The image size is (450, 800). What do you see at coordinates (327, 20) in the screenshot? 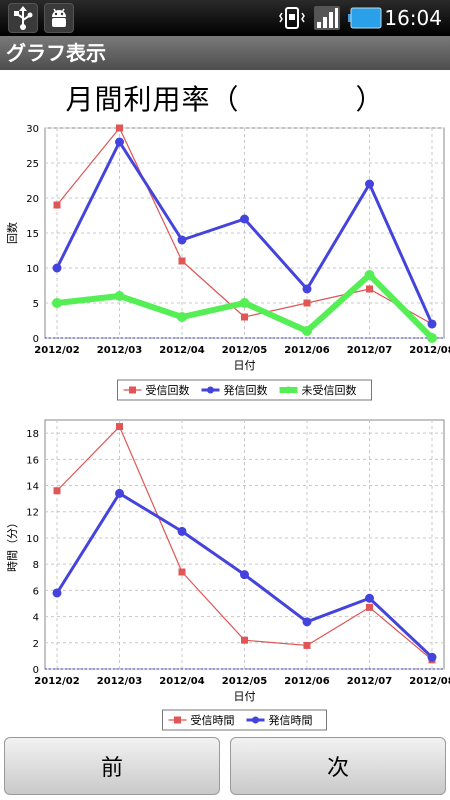
I see `signal-icon` at bounding box center [327, 20].